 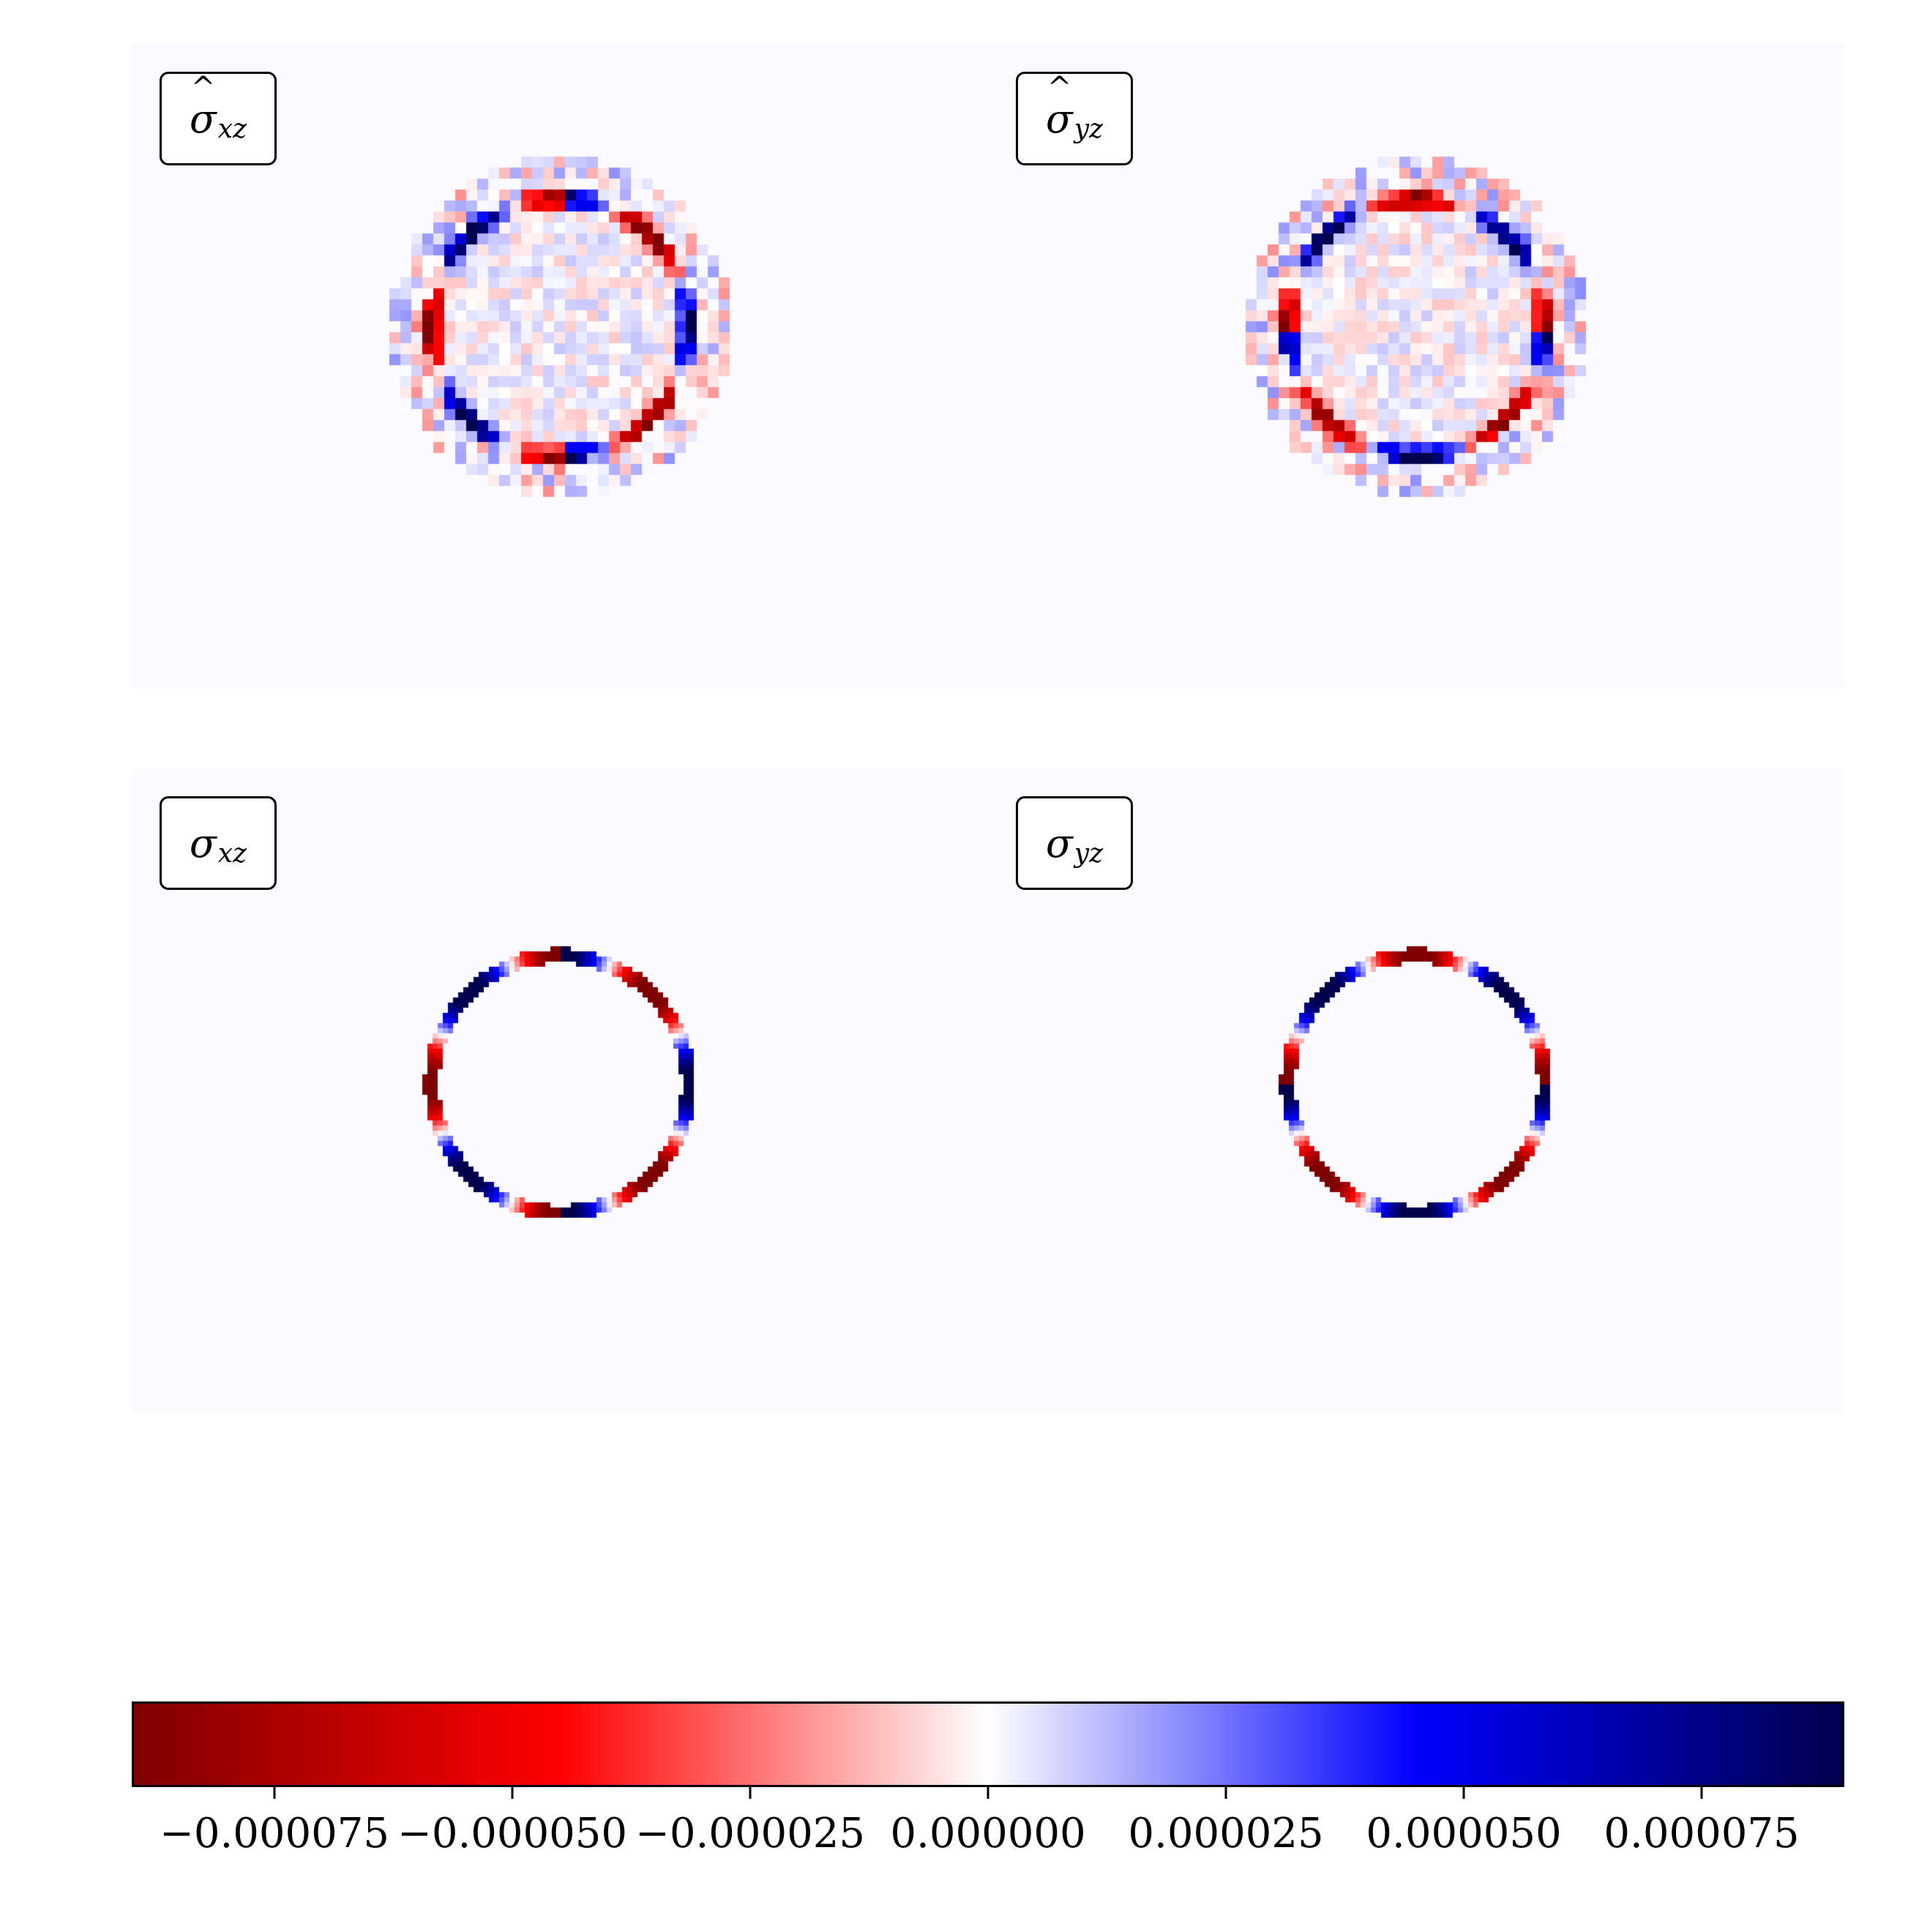 What do you see at coordinates (988, 1744) in the screenshot?
I see `colorbar` at bounding box center [988, 1744].